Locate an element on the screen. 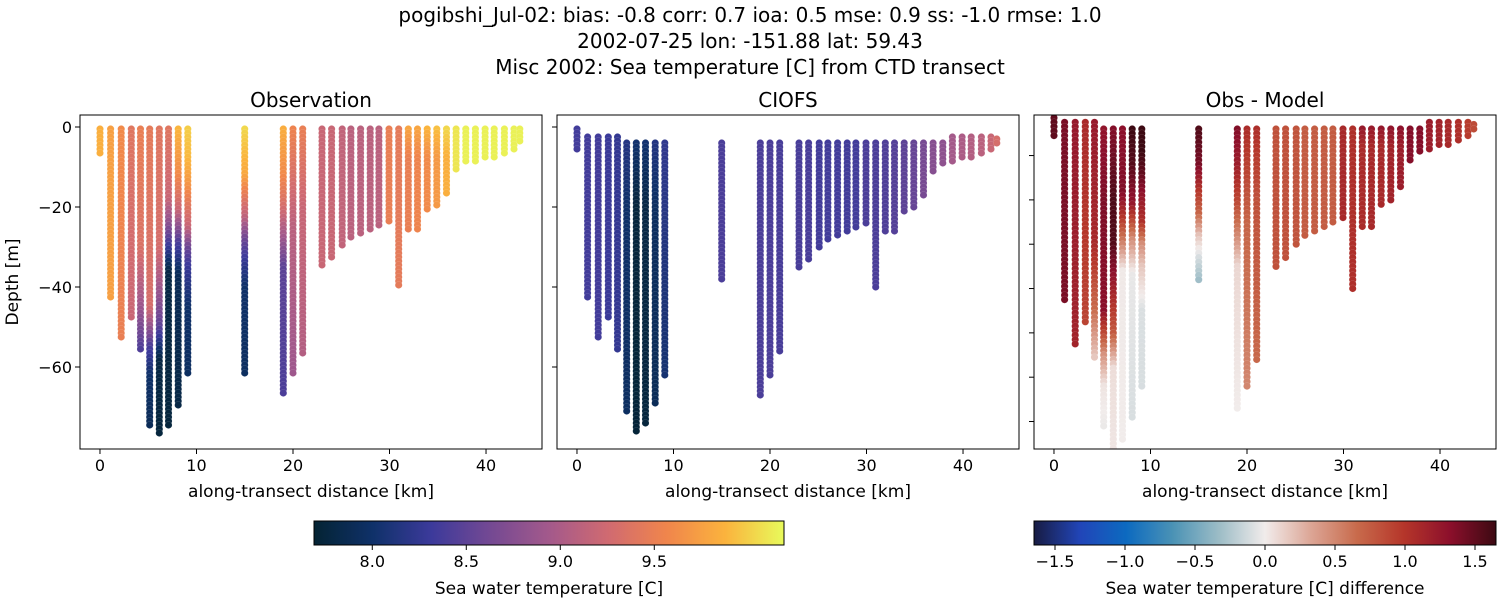 The width and height of the screenshot is (1500, 600). colorbar-tick-label: 8.5 is located at coordinates (466, 561).